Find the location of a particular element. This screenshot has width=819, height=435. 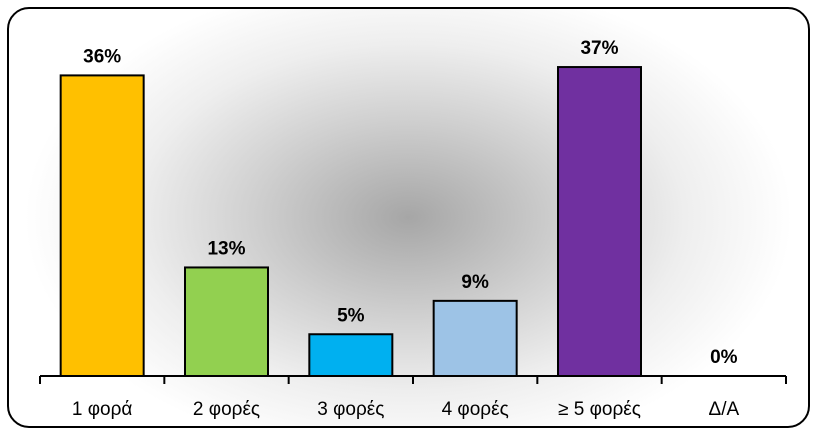

x-tick-label: 3 φορές is located at coordinates (350, 409).